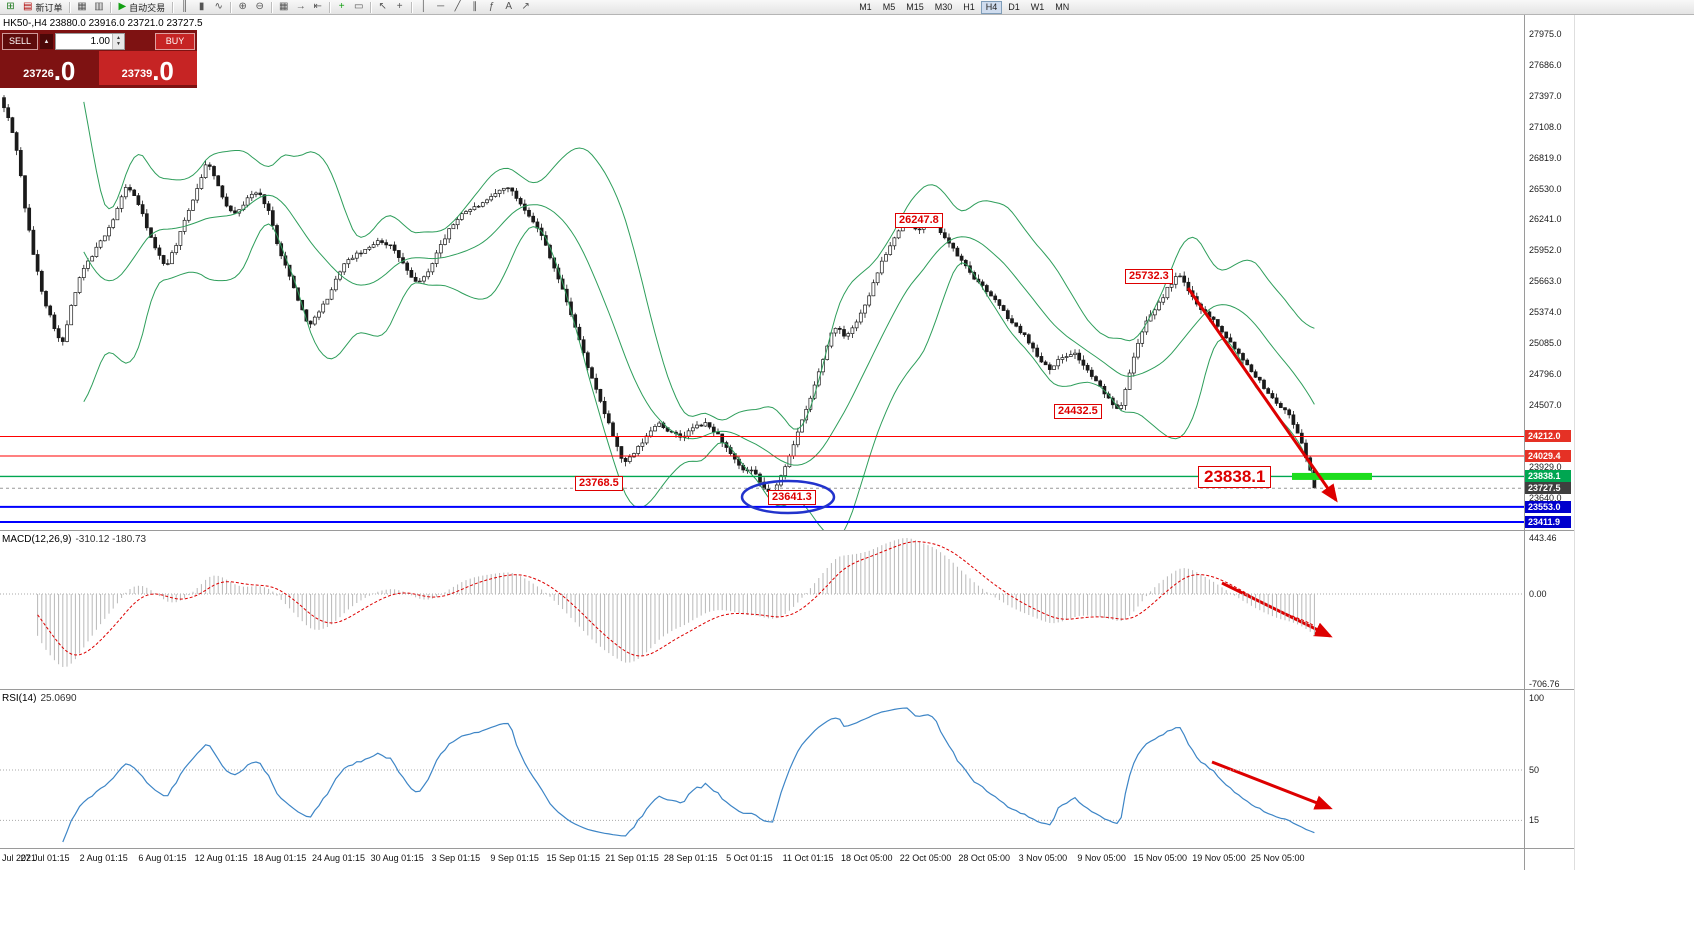 The image size is (1694, 938). I want to click on fibonacci-icon: ƒ, so click(491, 7).